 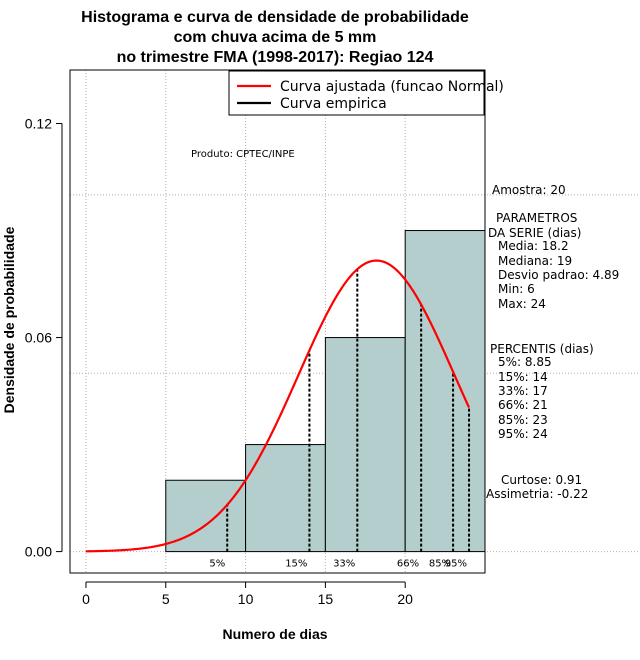 I want to click on x-tick-label-2: 10, so click(x=246, y=599).